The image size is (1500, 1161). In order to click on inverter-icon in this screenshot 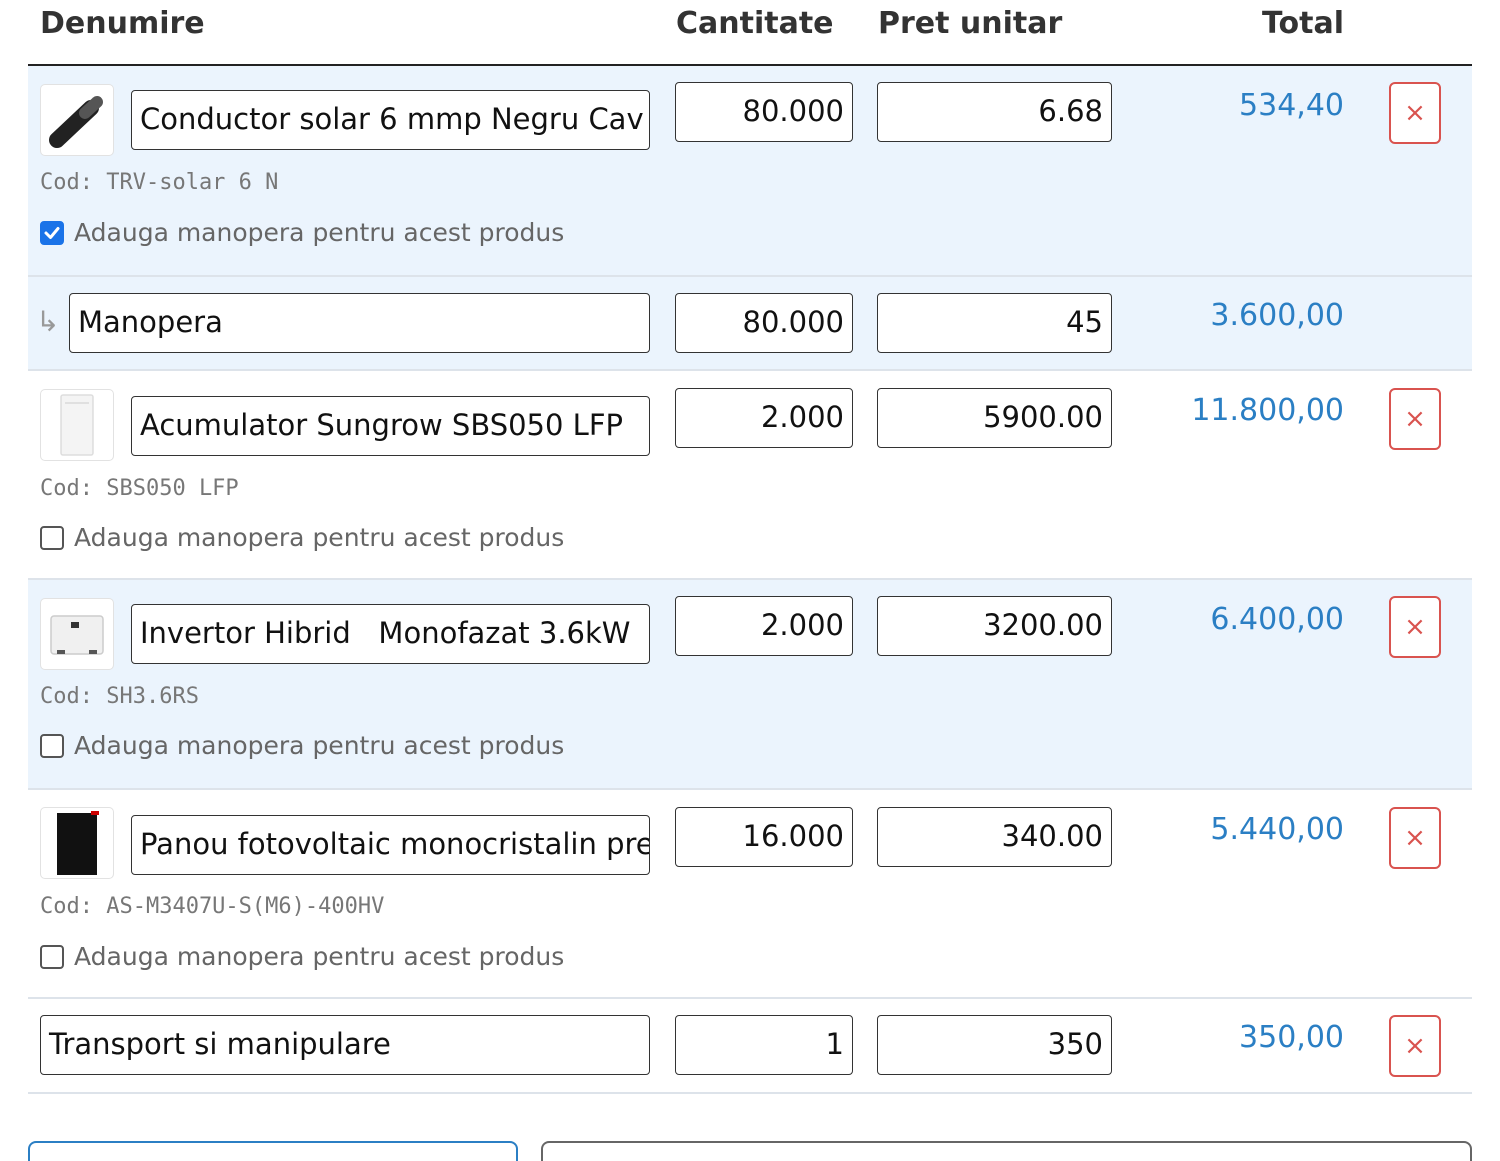, I will do `click(77, 635)`.